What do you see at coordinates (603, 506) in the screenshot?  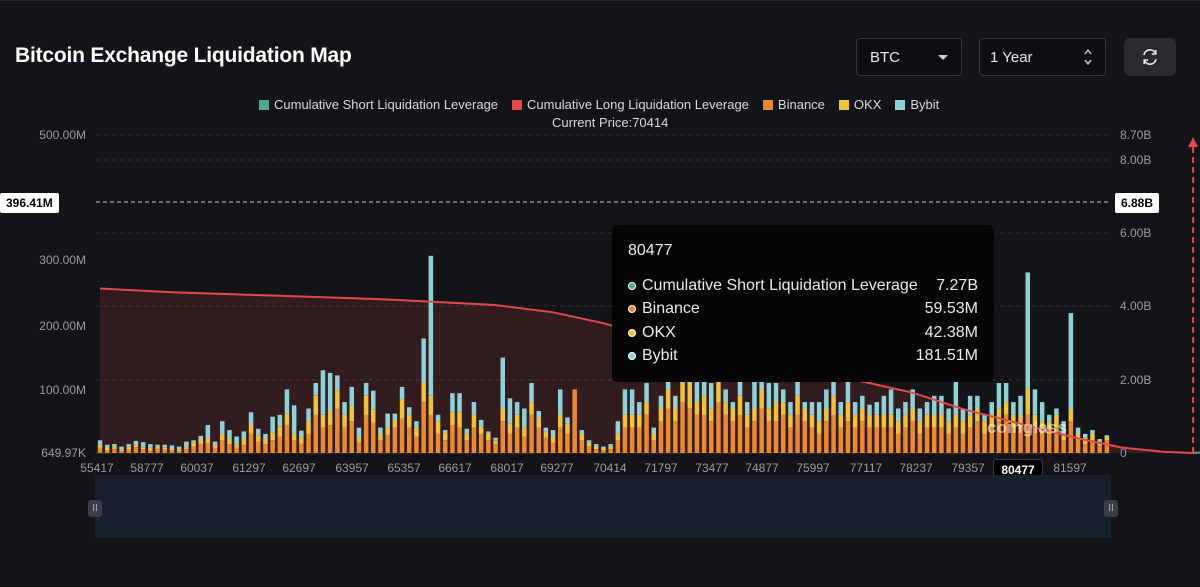 I see `range-brush` at bounding box center [603, 506].